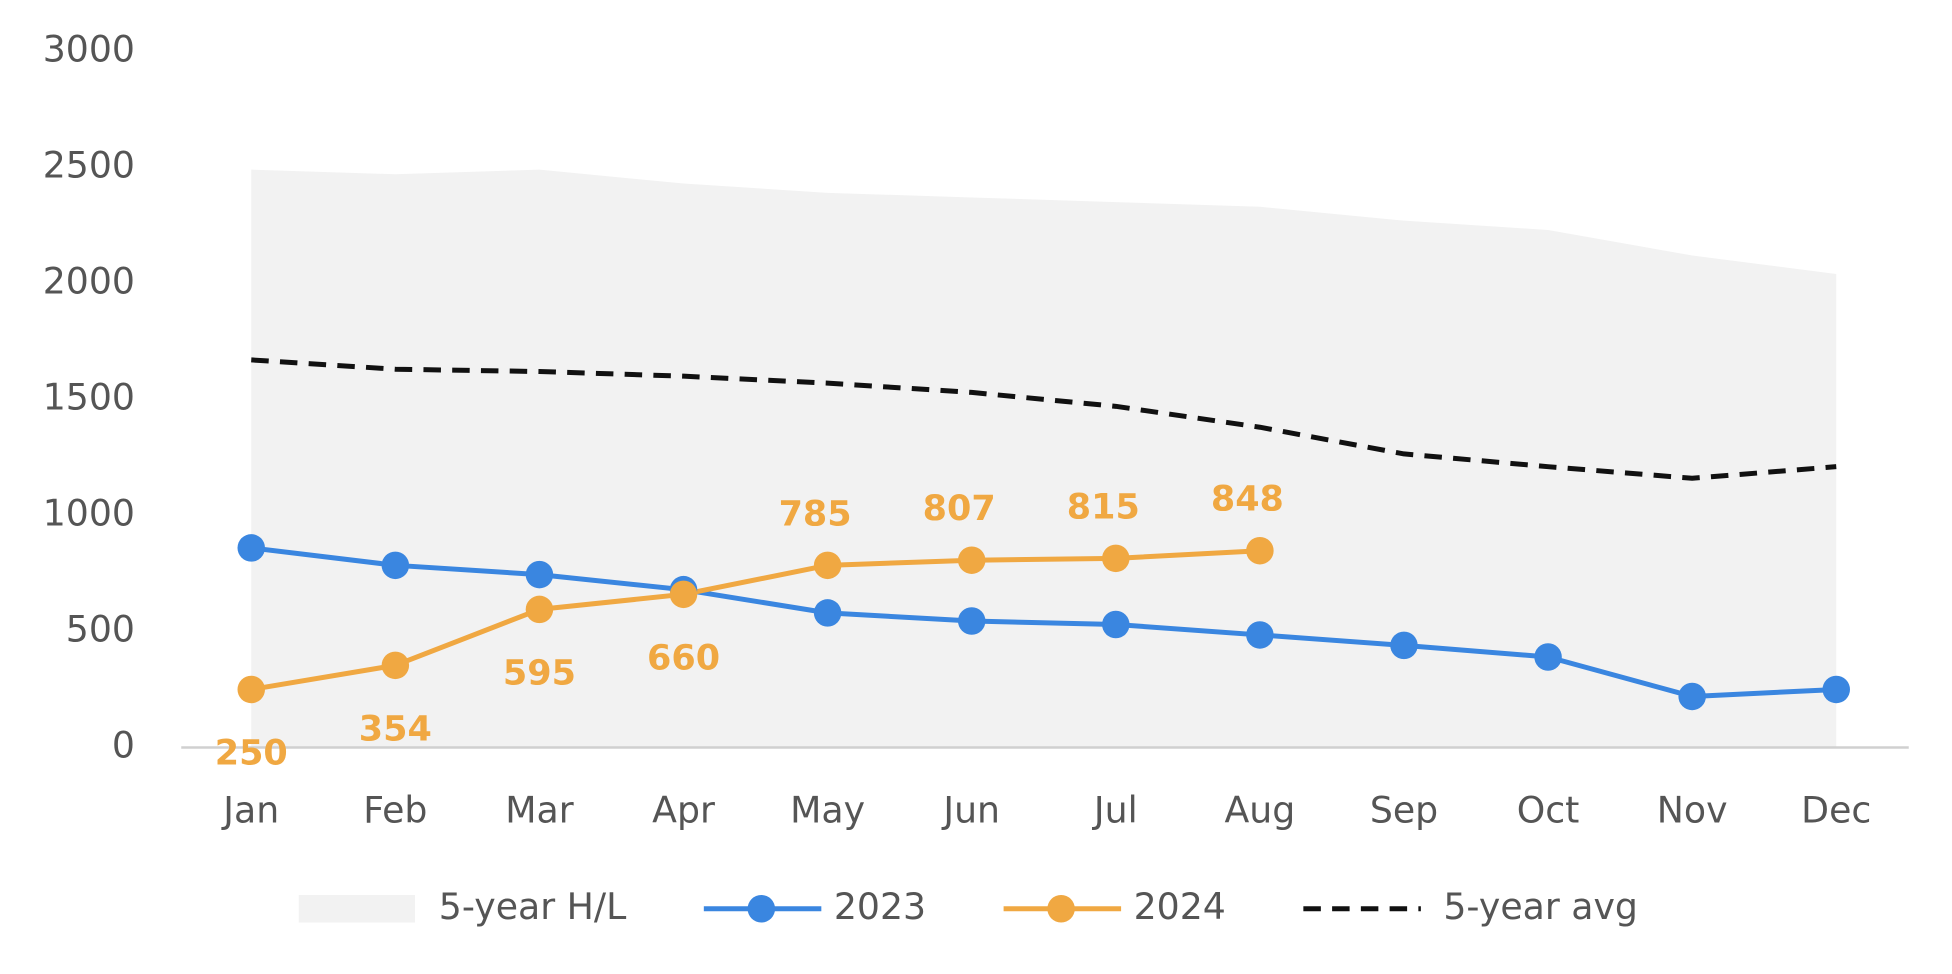 The width and height of the screenshot is (1952, 974). What do you see at coordinates (1103, 507) in the screenshot?
I see `data-label: 815` at bounding box center [1103, 507].